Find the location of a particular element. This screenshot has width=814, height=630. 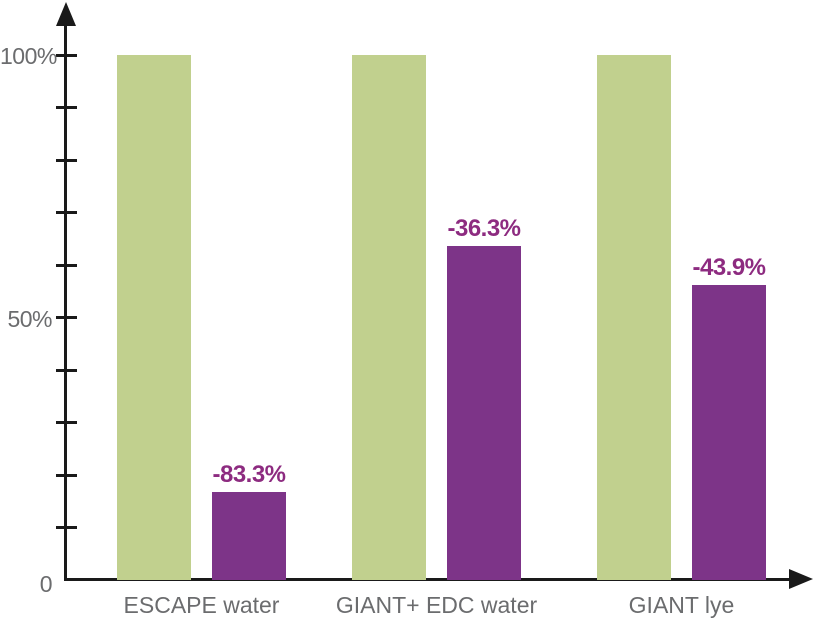

y-tick-label: 0 is located at coordinates (46, 584).